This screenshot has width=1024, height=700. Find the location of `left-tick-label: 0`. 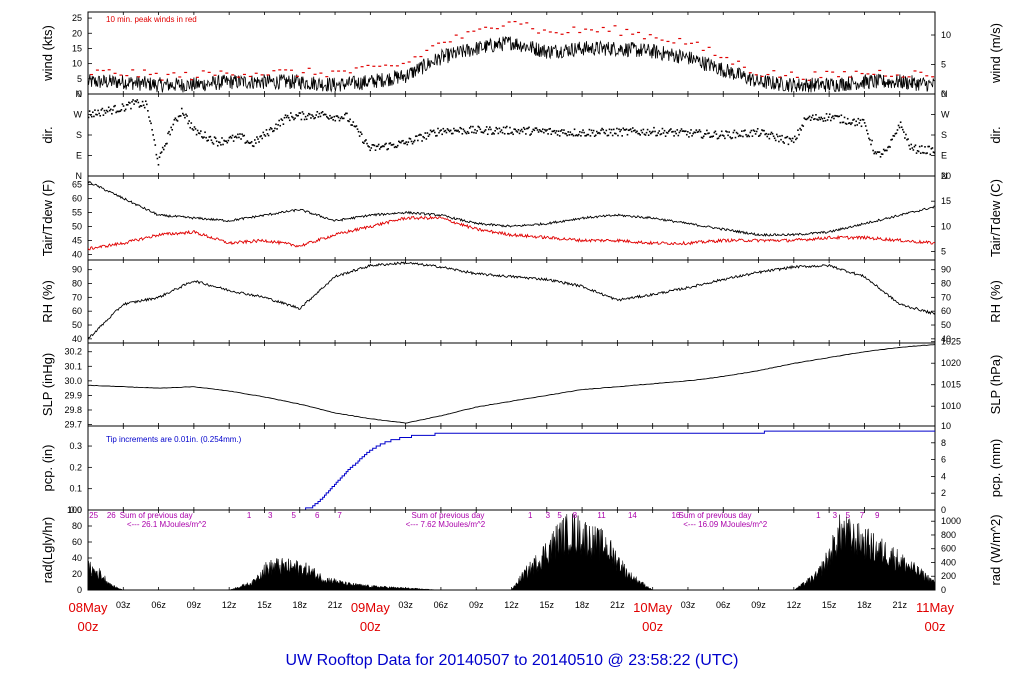

left-tick-label: 0 is located at coordinates (79, 590).